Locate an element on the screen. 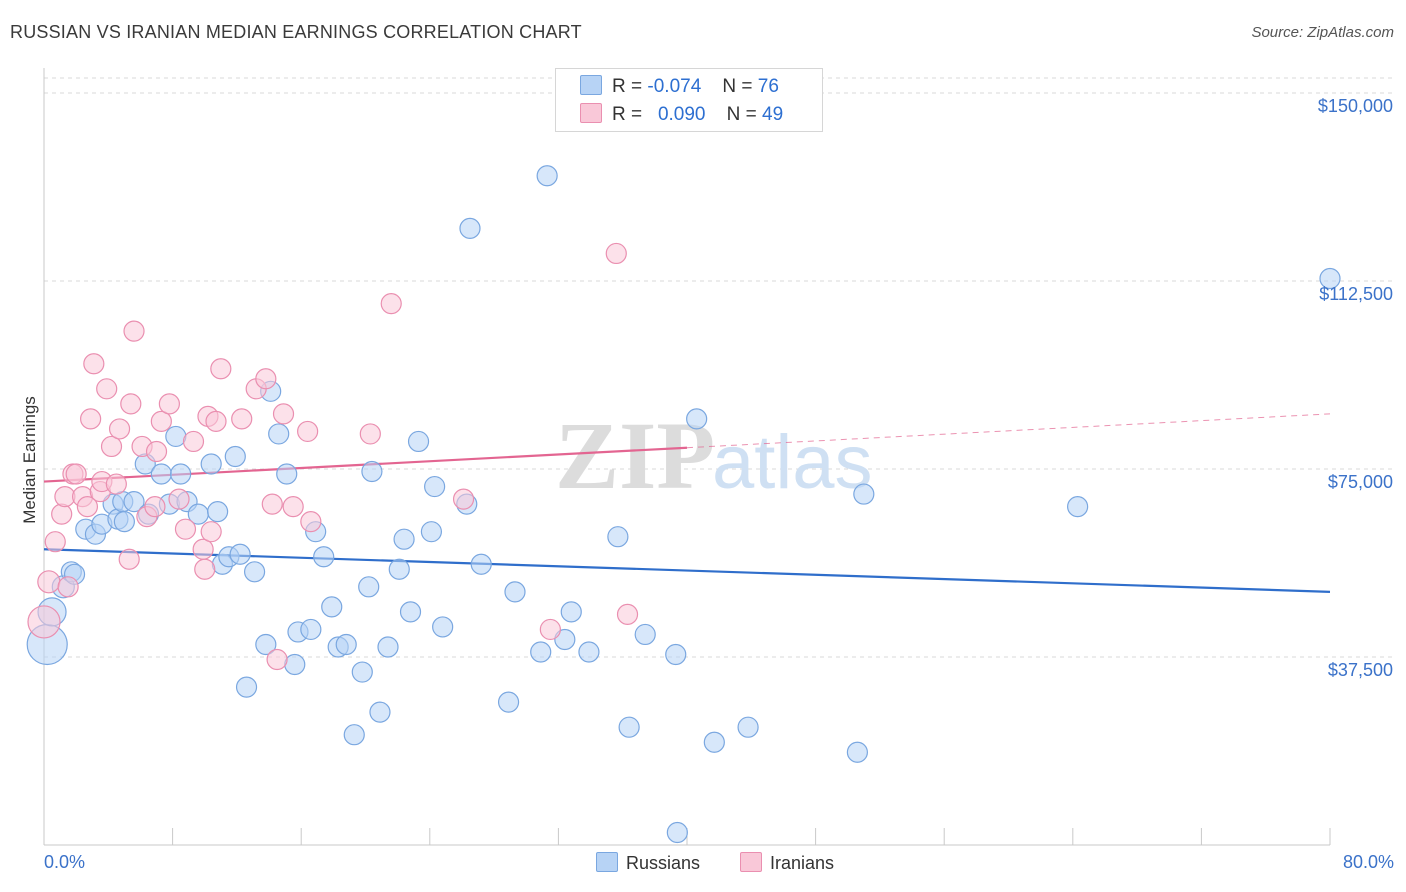  n-label-iranians: N = is located at coordinates (741, 114).